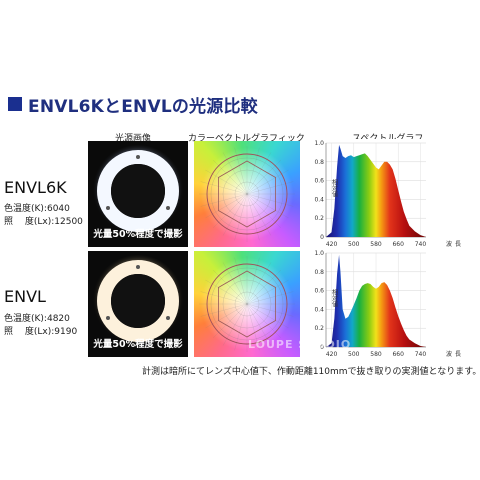  What do you see at coordinates (138, 234) in the screenshot?
I see `photo-caption-envl6k: 光量50%程度で撮影` at bounding box center [138, 234].